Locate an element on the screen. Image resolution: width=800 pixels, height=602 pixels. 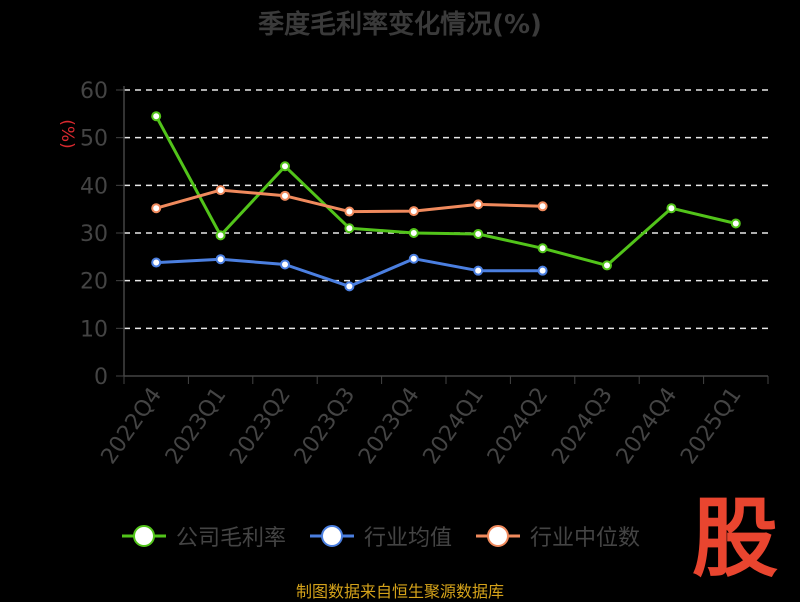
x-tick-label: 2023Q3 is located at coordinates (325, 426).